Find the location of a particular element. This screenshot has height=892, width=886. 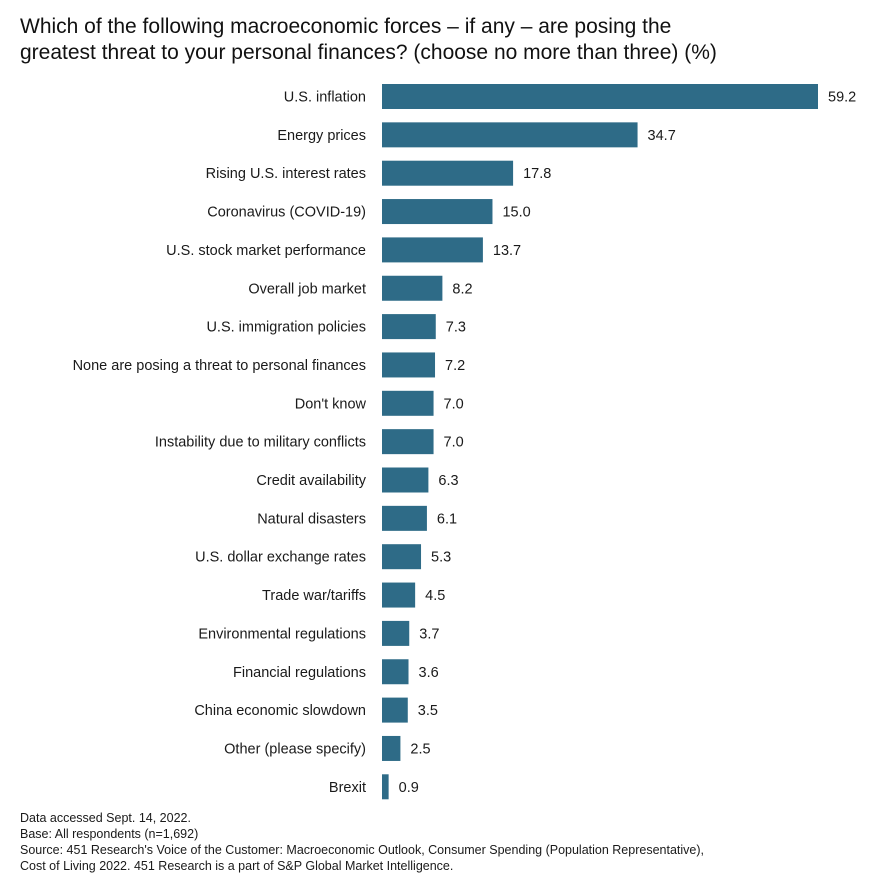

category-label: Energy prices is located at coordinates (321, 136).